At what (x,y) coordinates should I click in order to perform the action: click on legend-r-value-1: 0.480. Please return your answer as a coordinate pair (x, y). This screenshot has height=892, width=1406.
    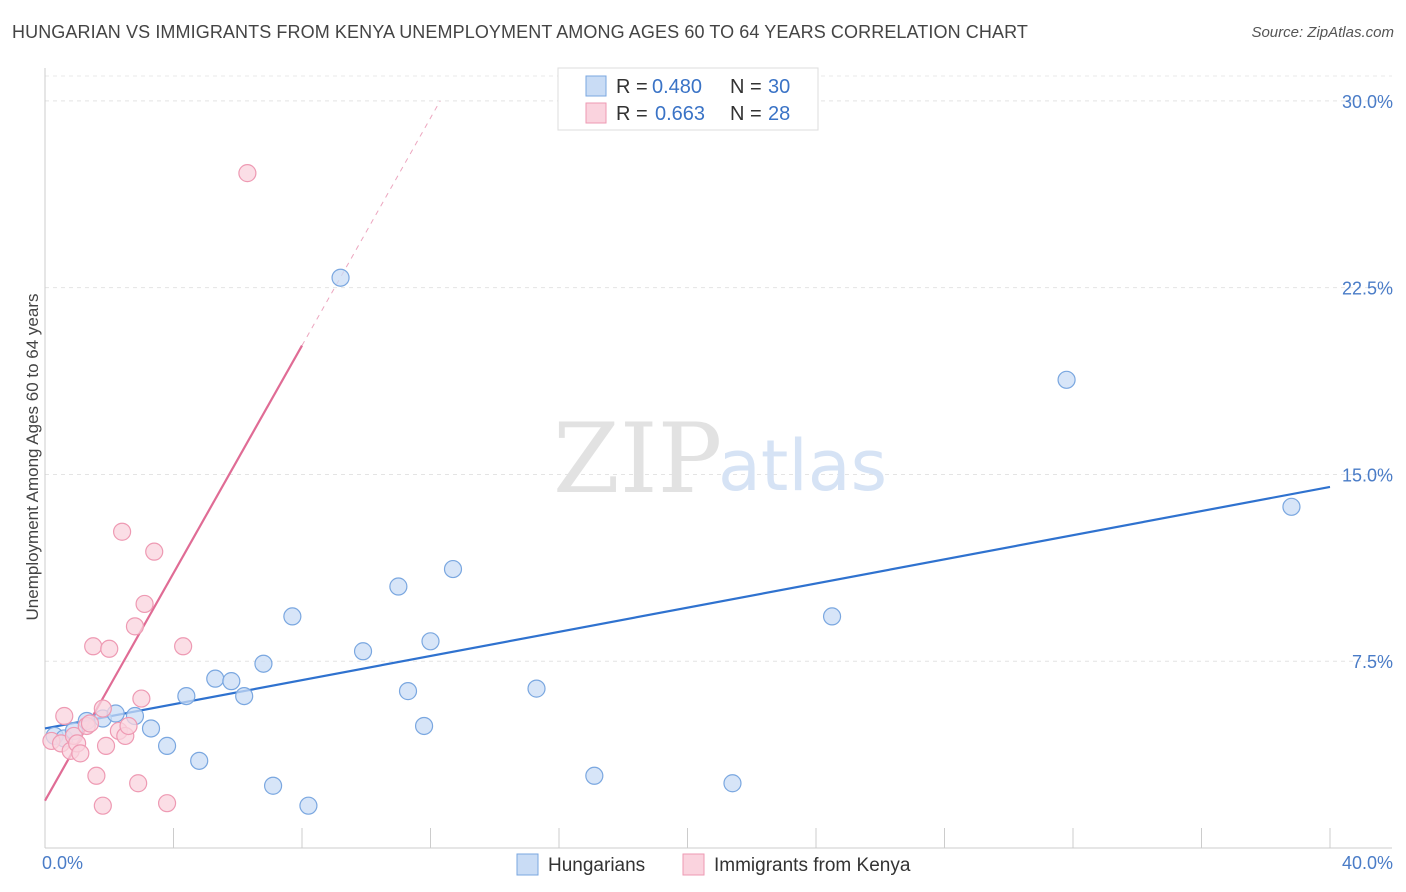
    Looking at the image, I should click on (677, 87).